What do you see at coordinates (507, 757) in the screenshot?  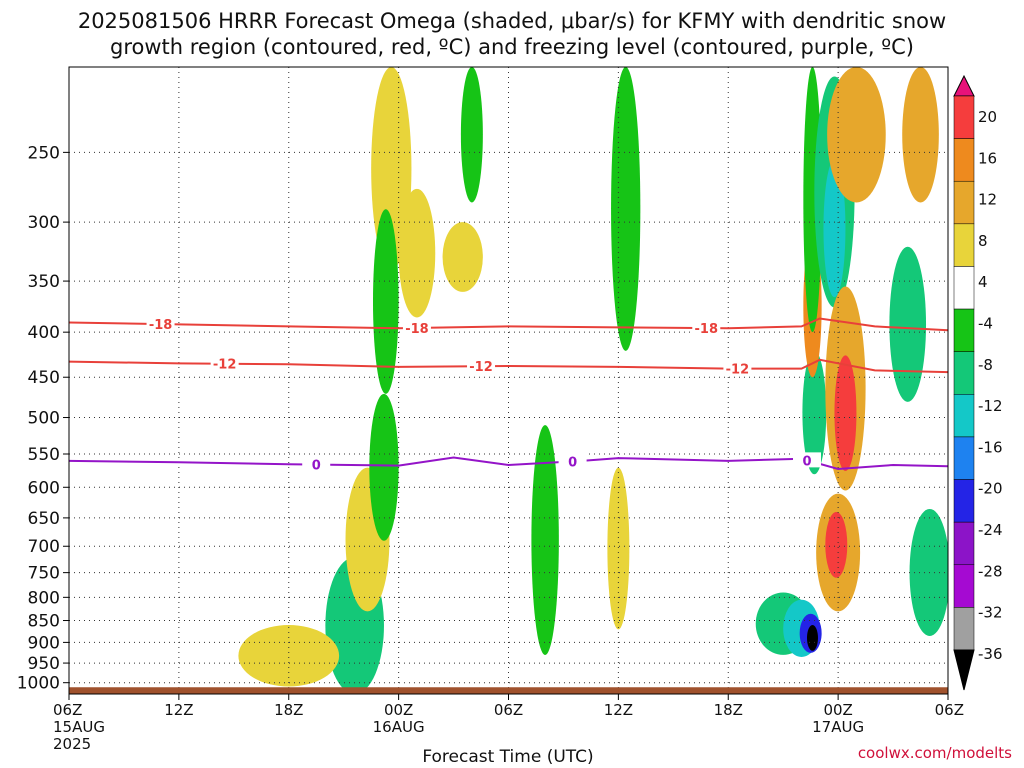 I see `x-axis-title: Forecast Time (UTC)` at bounding box center [507, 757].